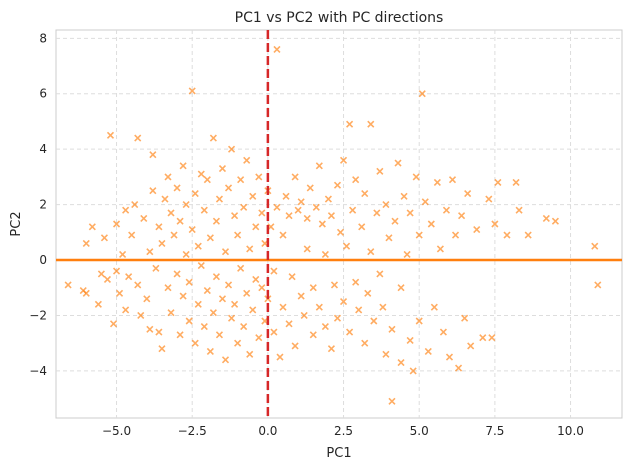  I want to click on y-tick-label: 0, so click(43, 260).